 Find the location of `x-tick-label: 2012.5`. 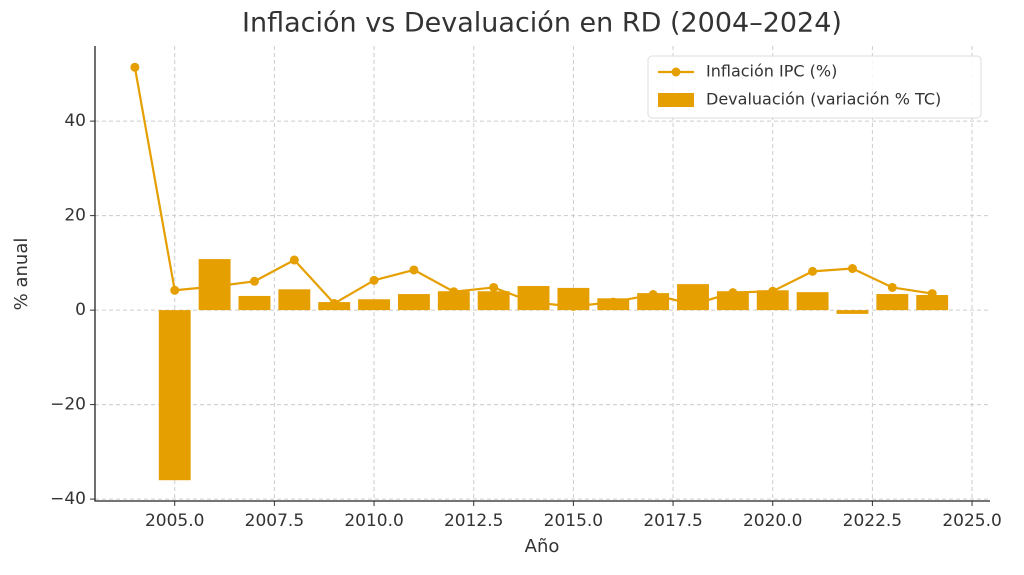

x-tick-label: 2012.5 is located at coordinates (473, 521).